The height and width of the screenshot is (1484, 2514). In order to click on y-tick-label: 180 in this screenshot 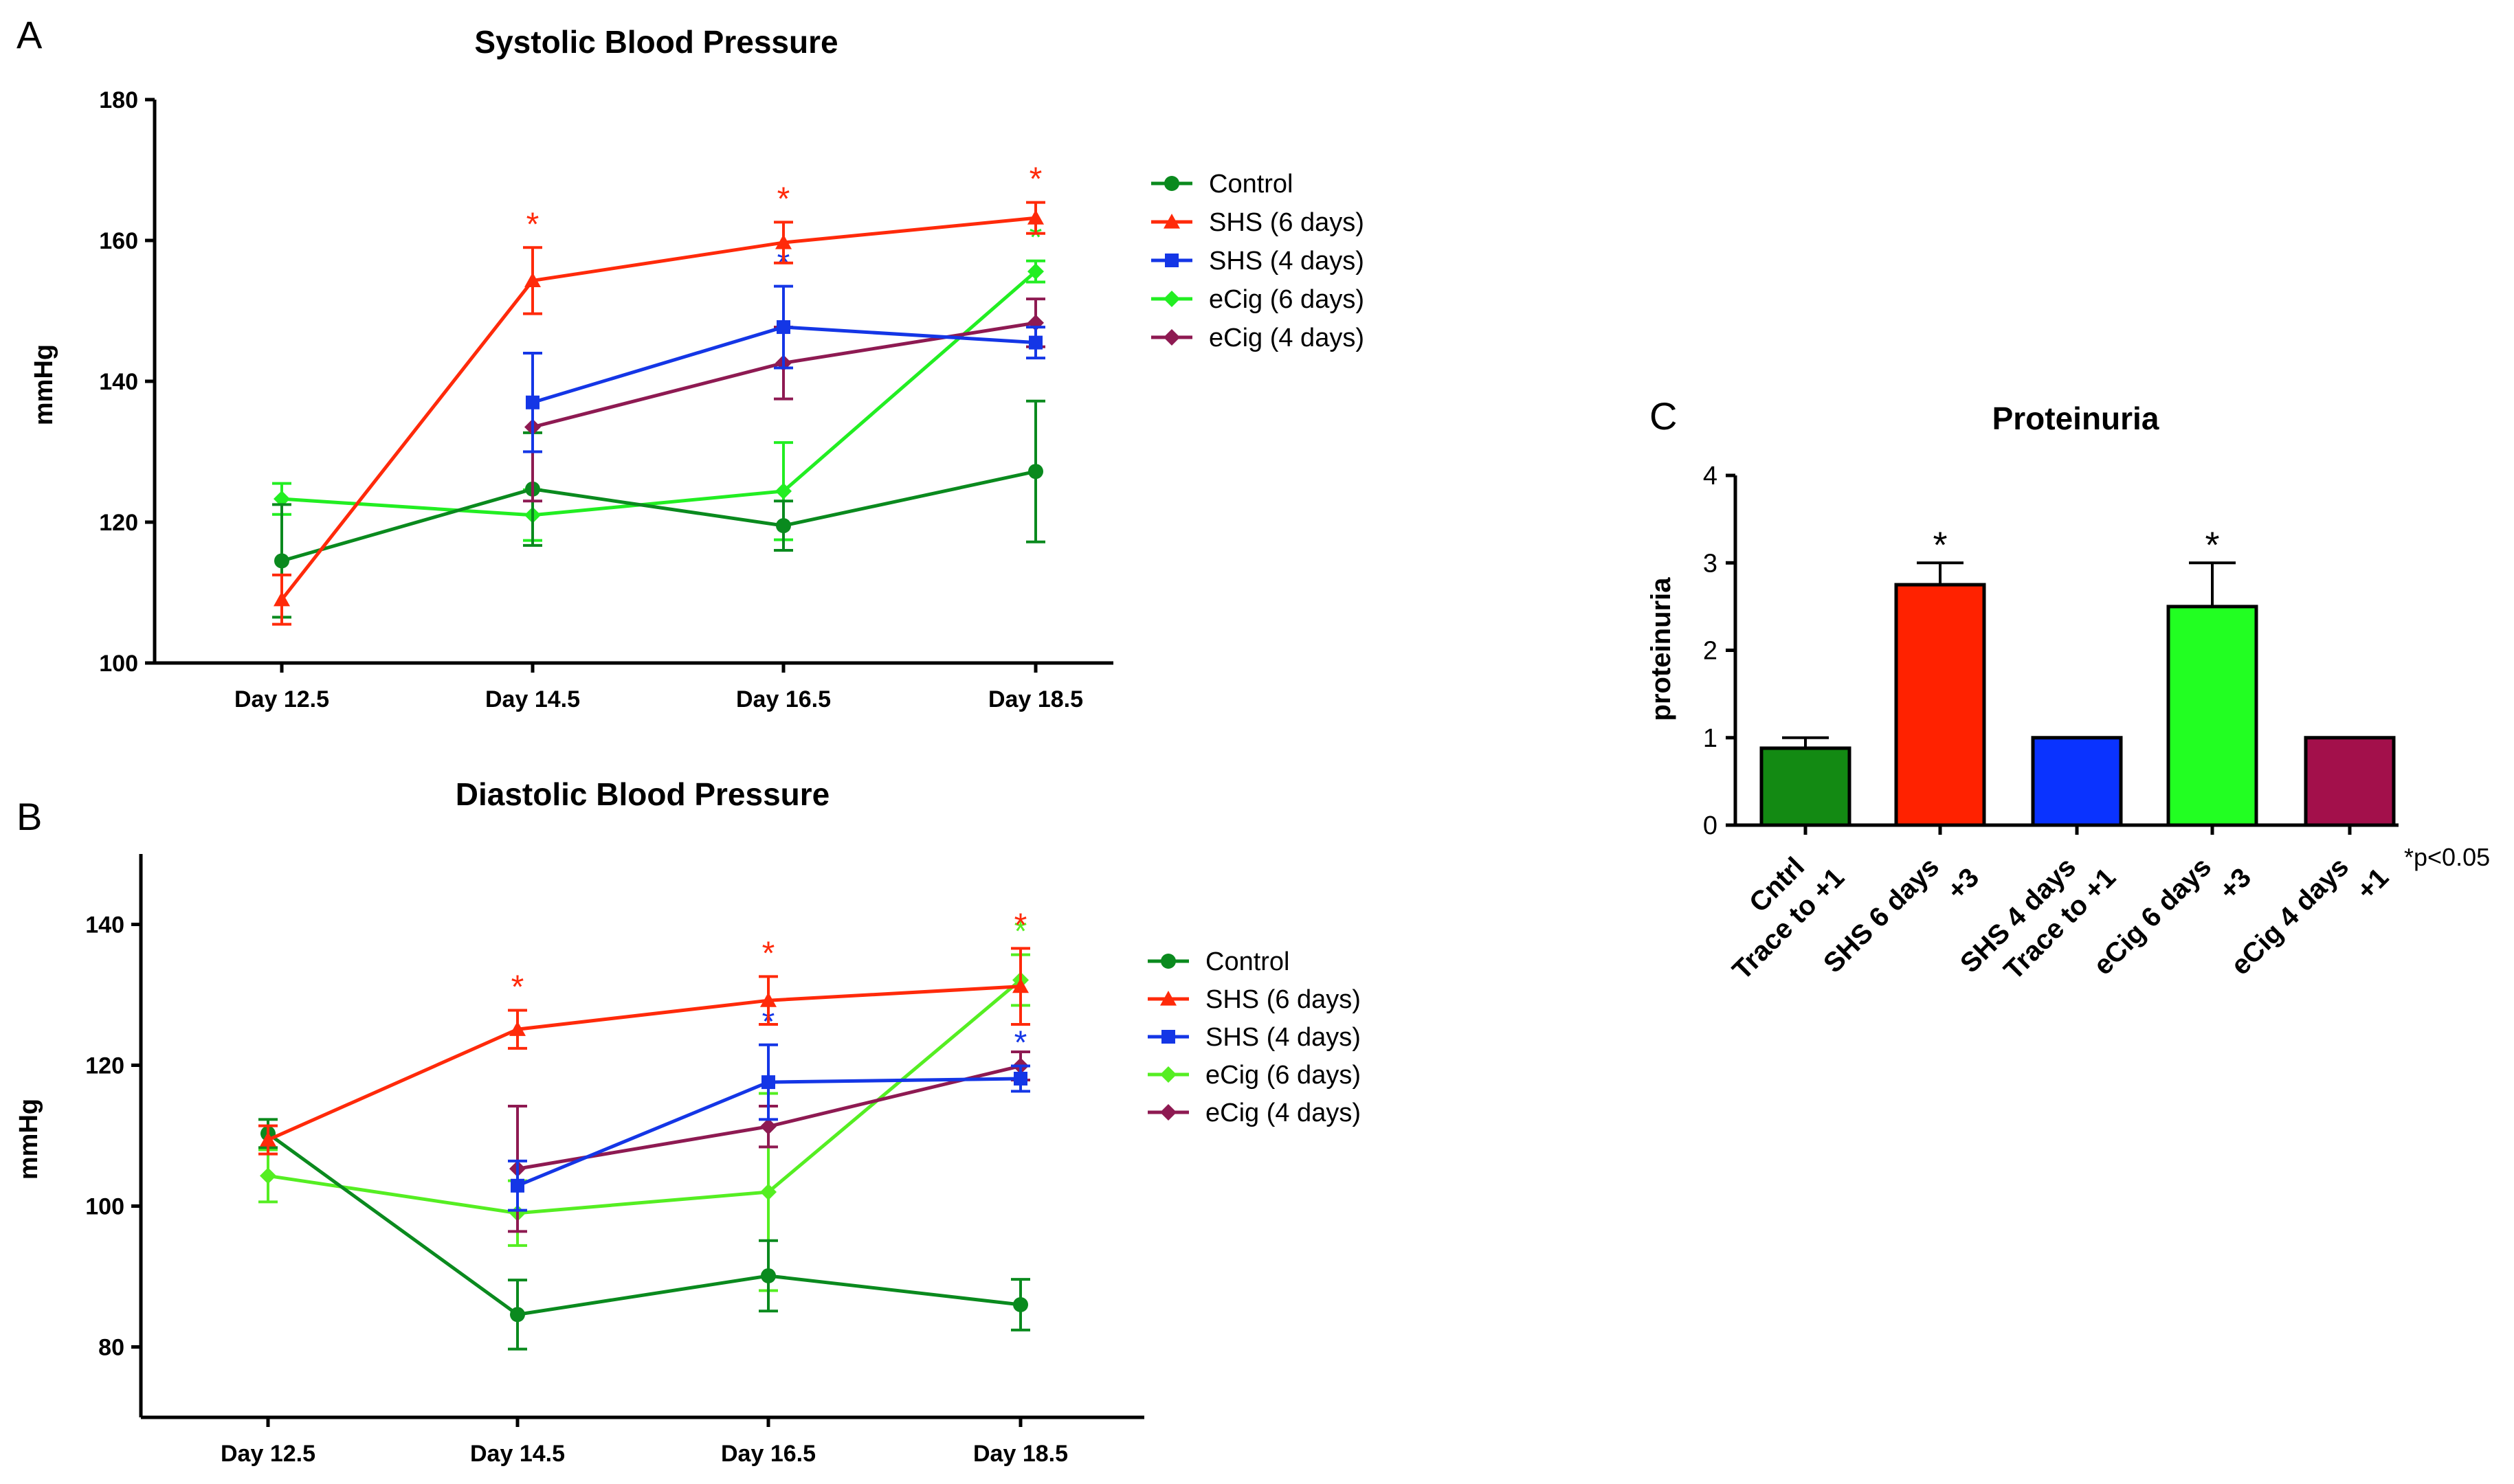, I will do `click(118, 100)`.